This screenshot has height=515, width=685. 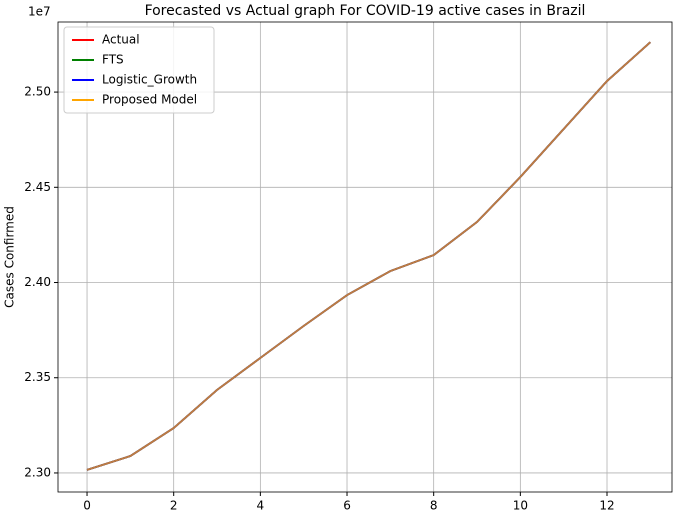 I want to click on legend-label: FTS, so click(x=113, y=60).